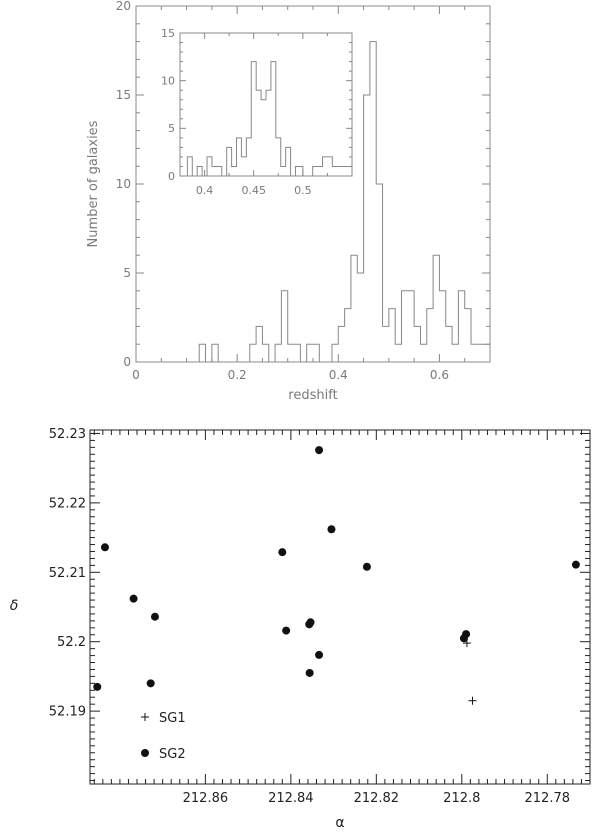 This screenshot has height=832, width=600. I want to click on x-tick-label: 212.78, so click(548, 798).